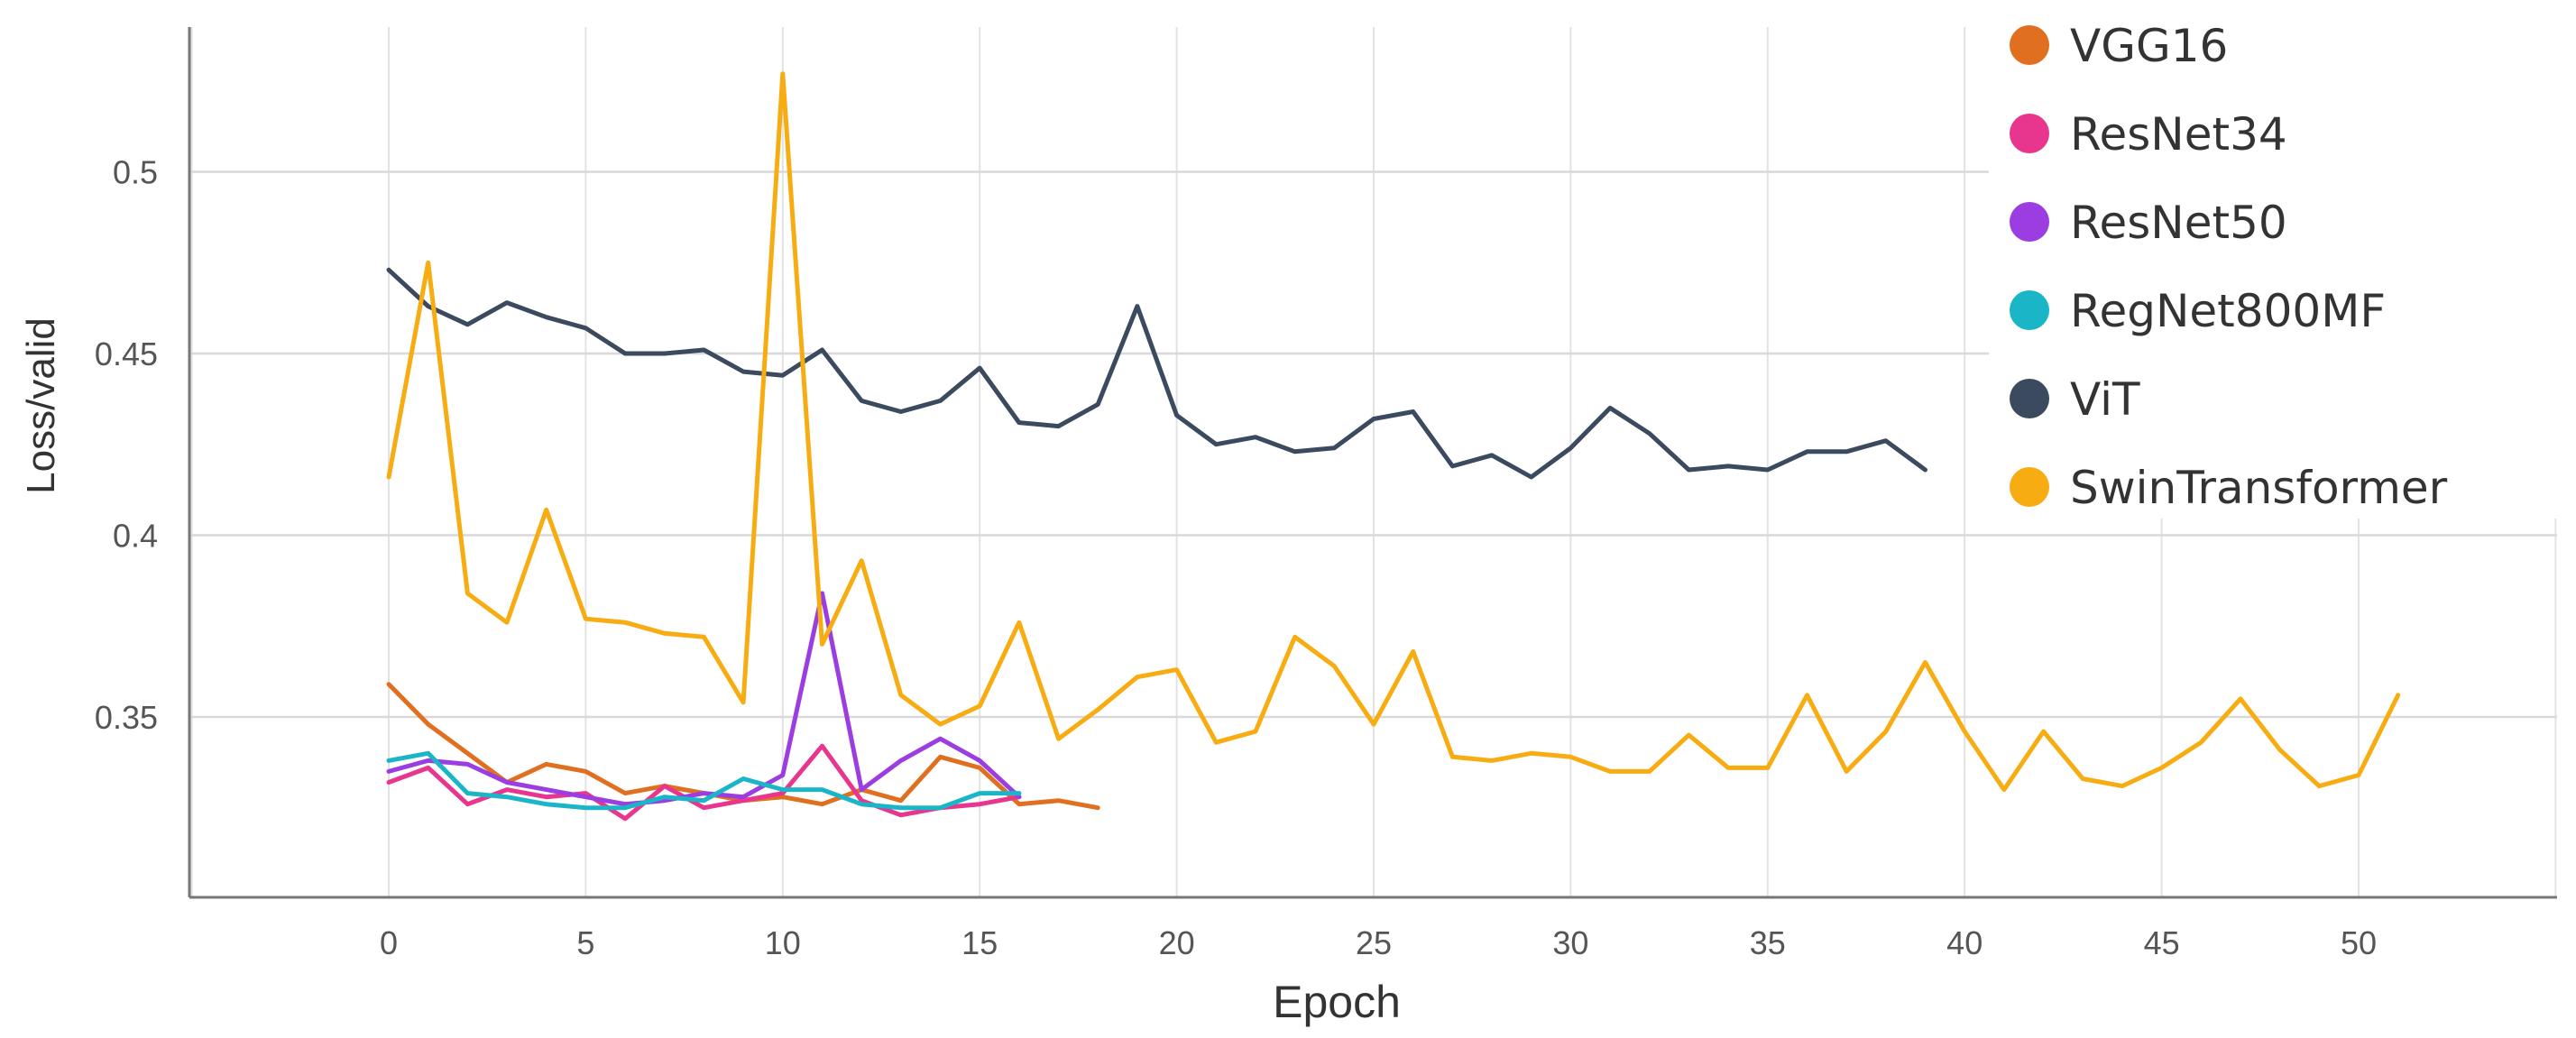 This screenshot has height=1038, width=2576. Describe the element at coordinates (2029, 133) in the screenshot. I see `legend-marker-resnet34` at that location.